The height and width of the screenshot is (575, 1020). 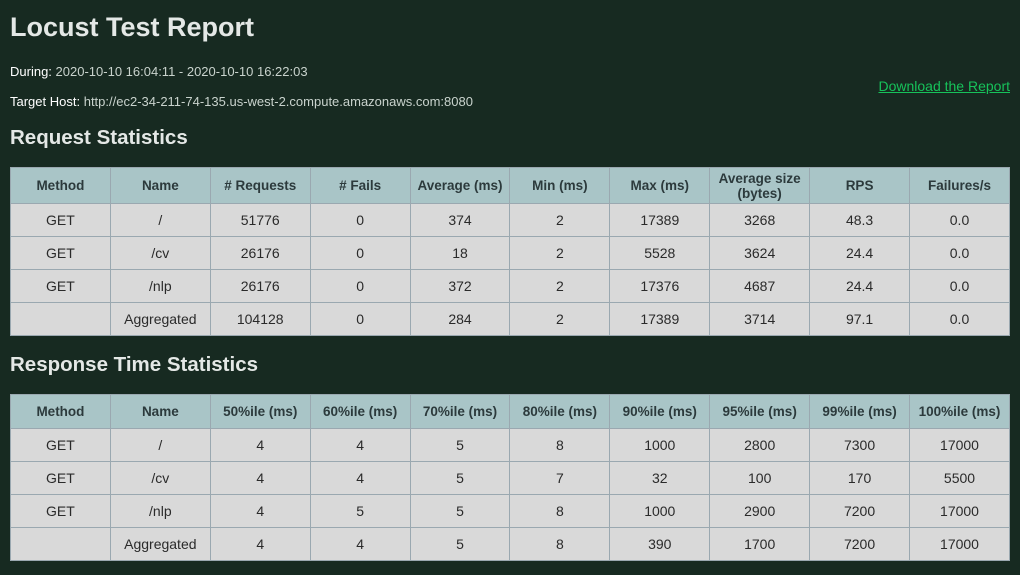 What do you see at coordinates (660, 478) in the screenshot?
I see `table-cell: 32` at bounding box center [660, 478].